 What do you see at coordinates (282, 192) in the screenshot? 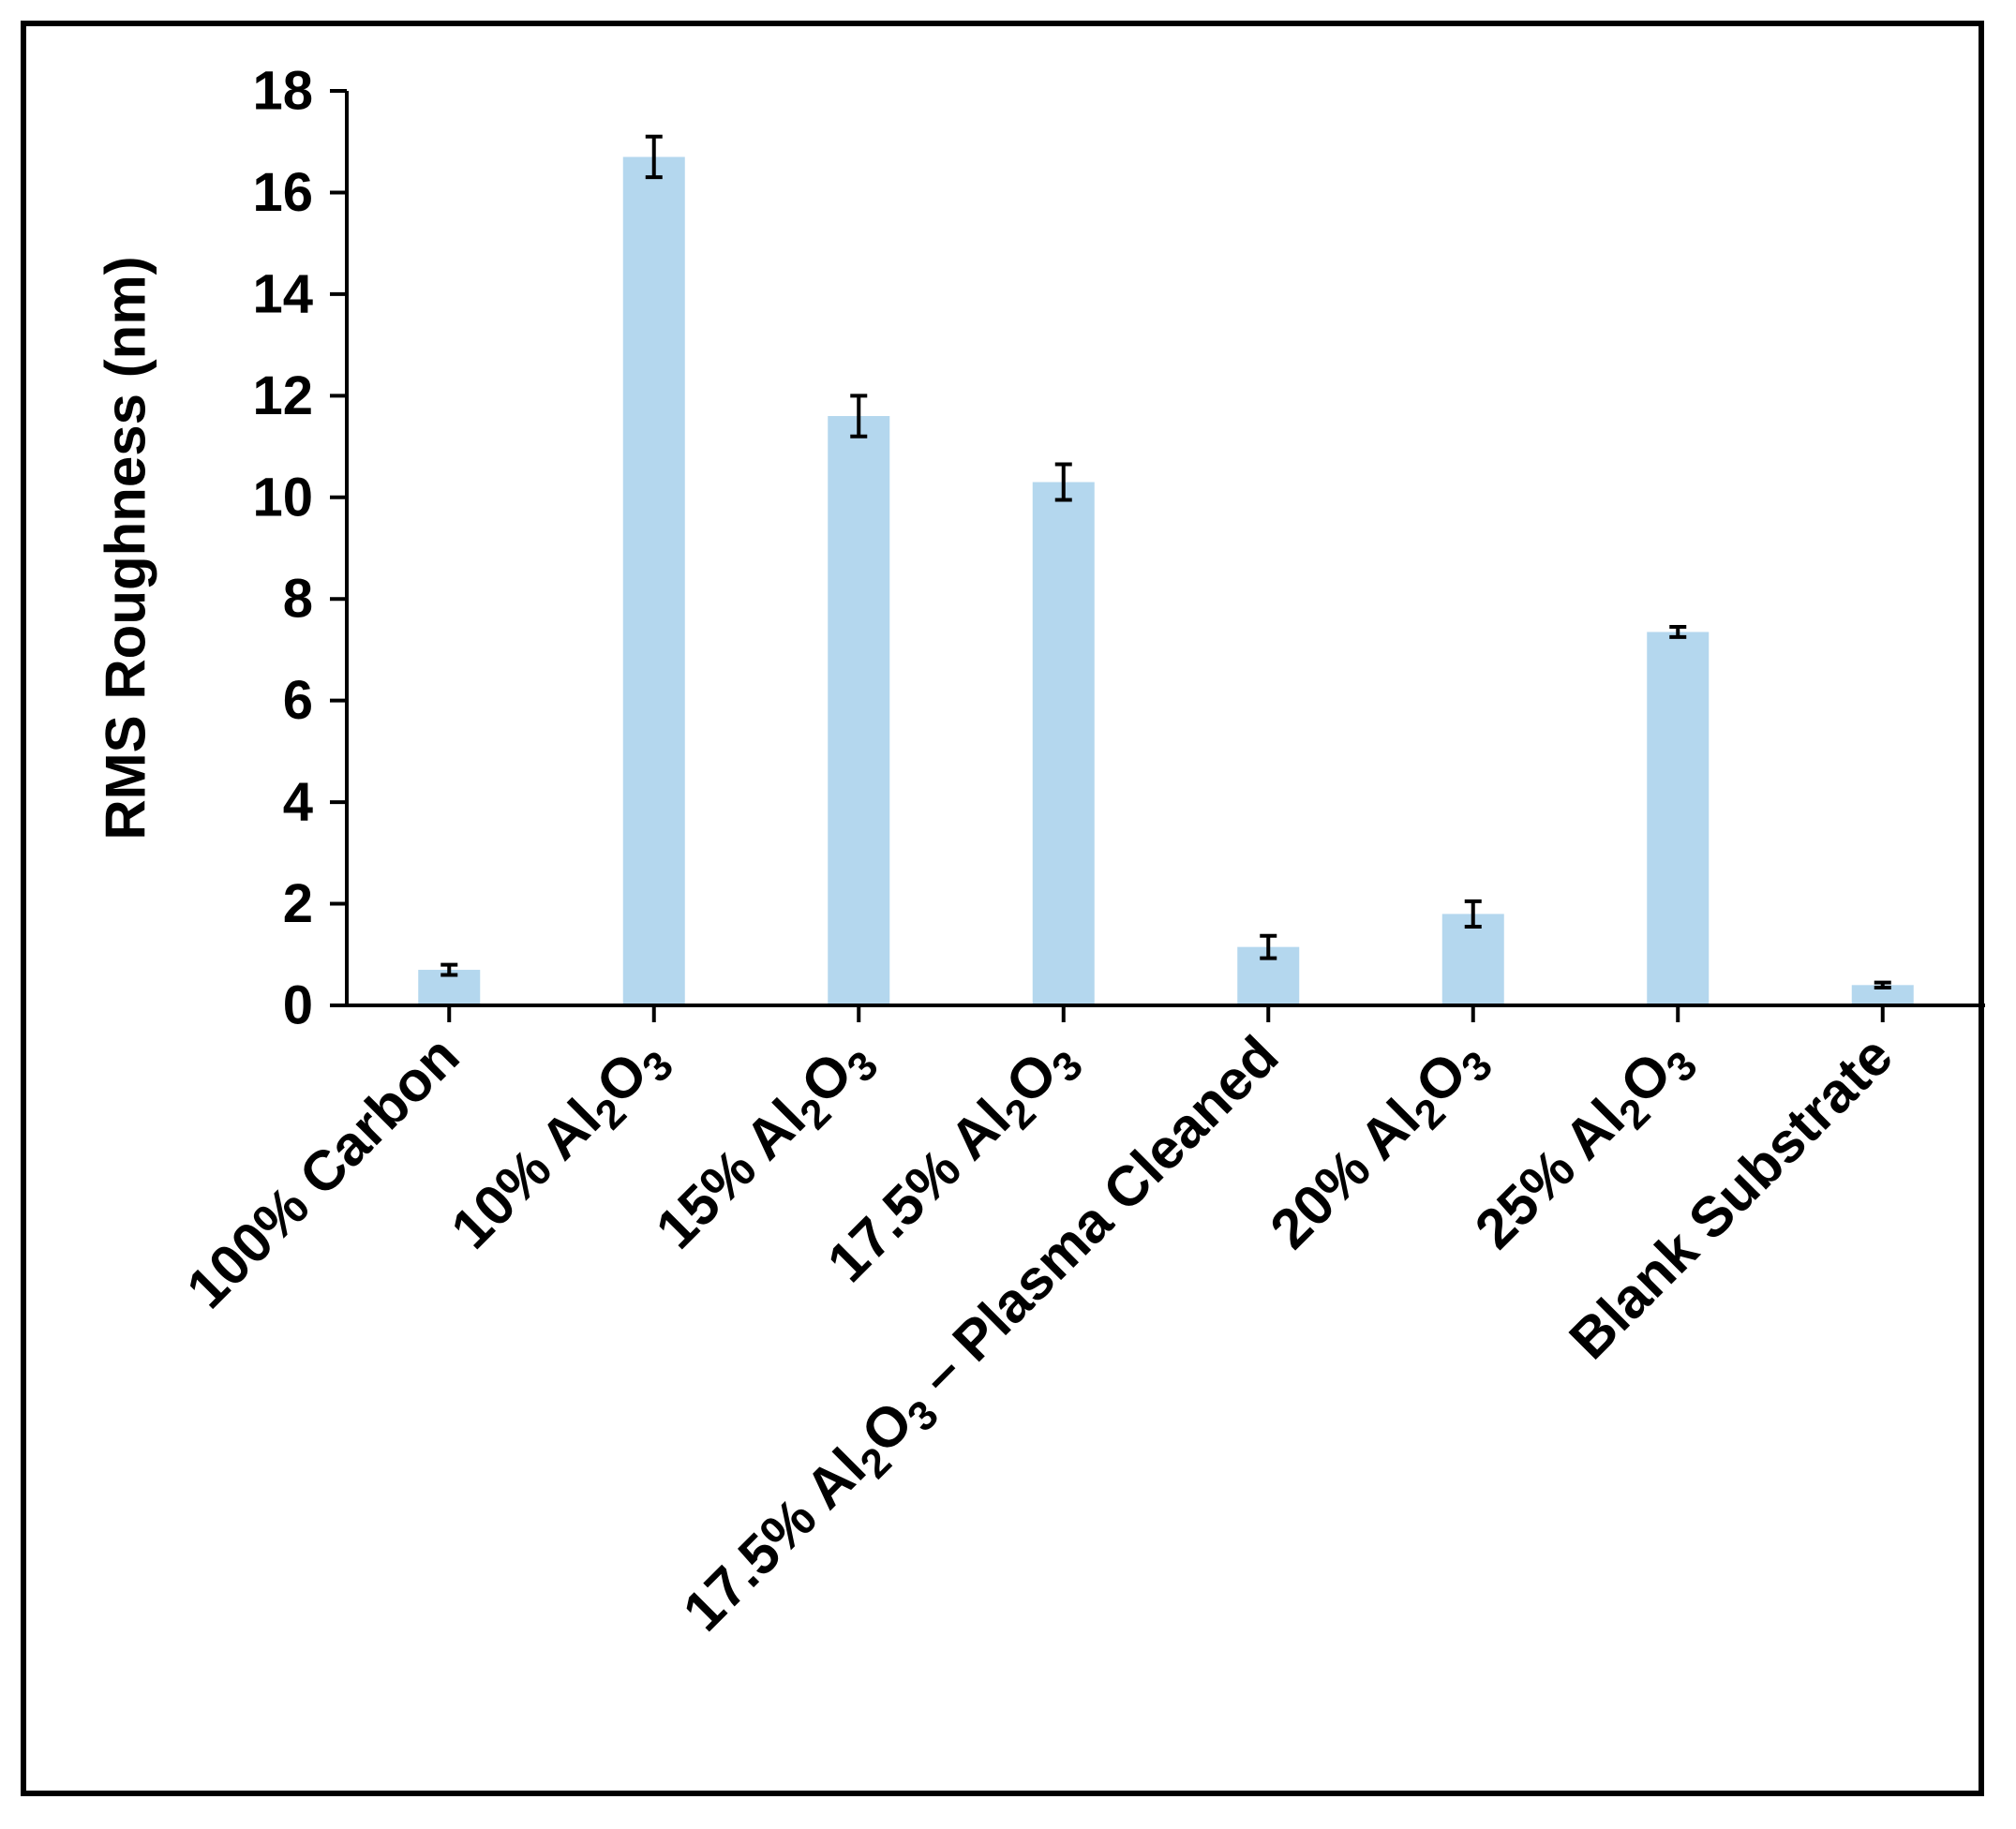
I see `y-tick-label: 16` at bounding box center [282, 192].